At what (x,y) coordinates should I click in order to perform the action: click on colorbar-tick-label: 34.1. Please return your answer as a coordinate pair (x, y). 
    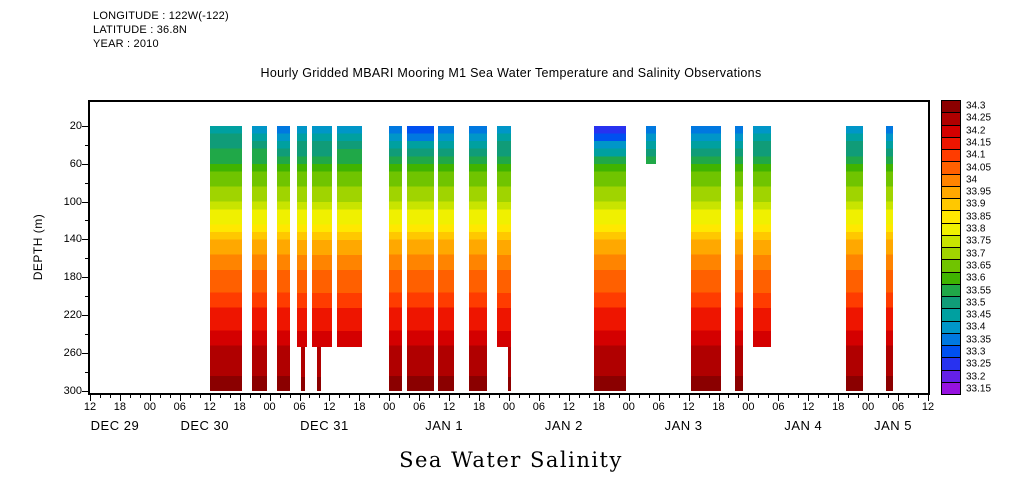
    Looking at the image, I should click on (976, 155).